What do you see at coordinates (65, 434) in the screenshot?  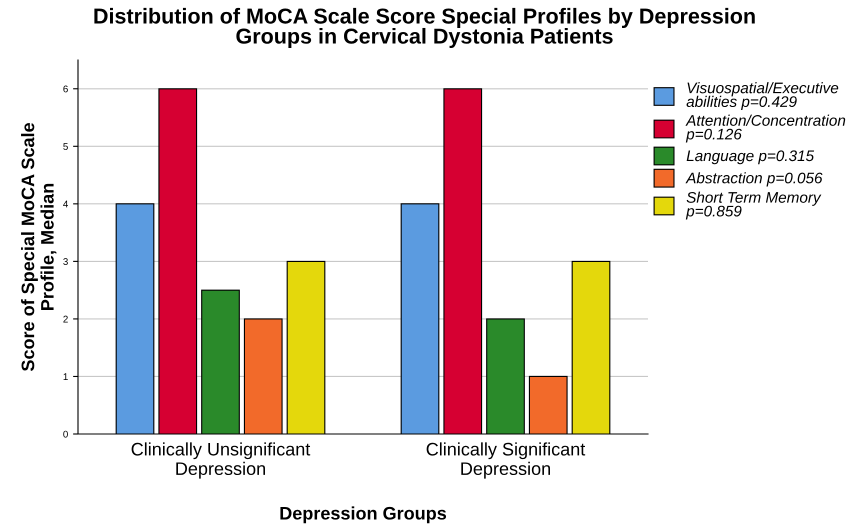 I see `y-tick-label: 0` at bounding box center [65, 434].